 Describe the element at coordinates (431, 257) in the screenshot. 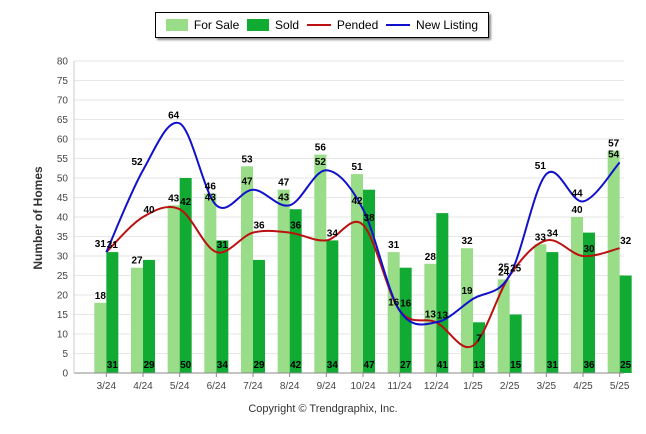

I see `data-label-for-sale: 28` at that location.